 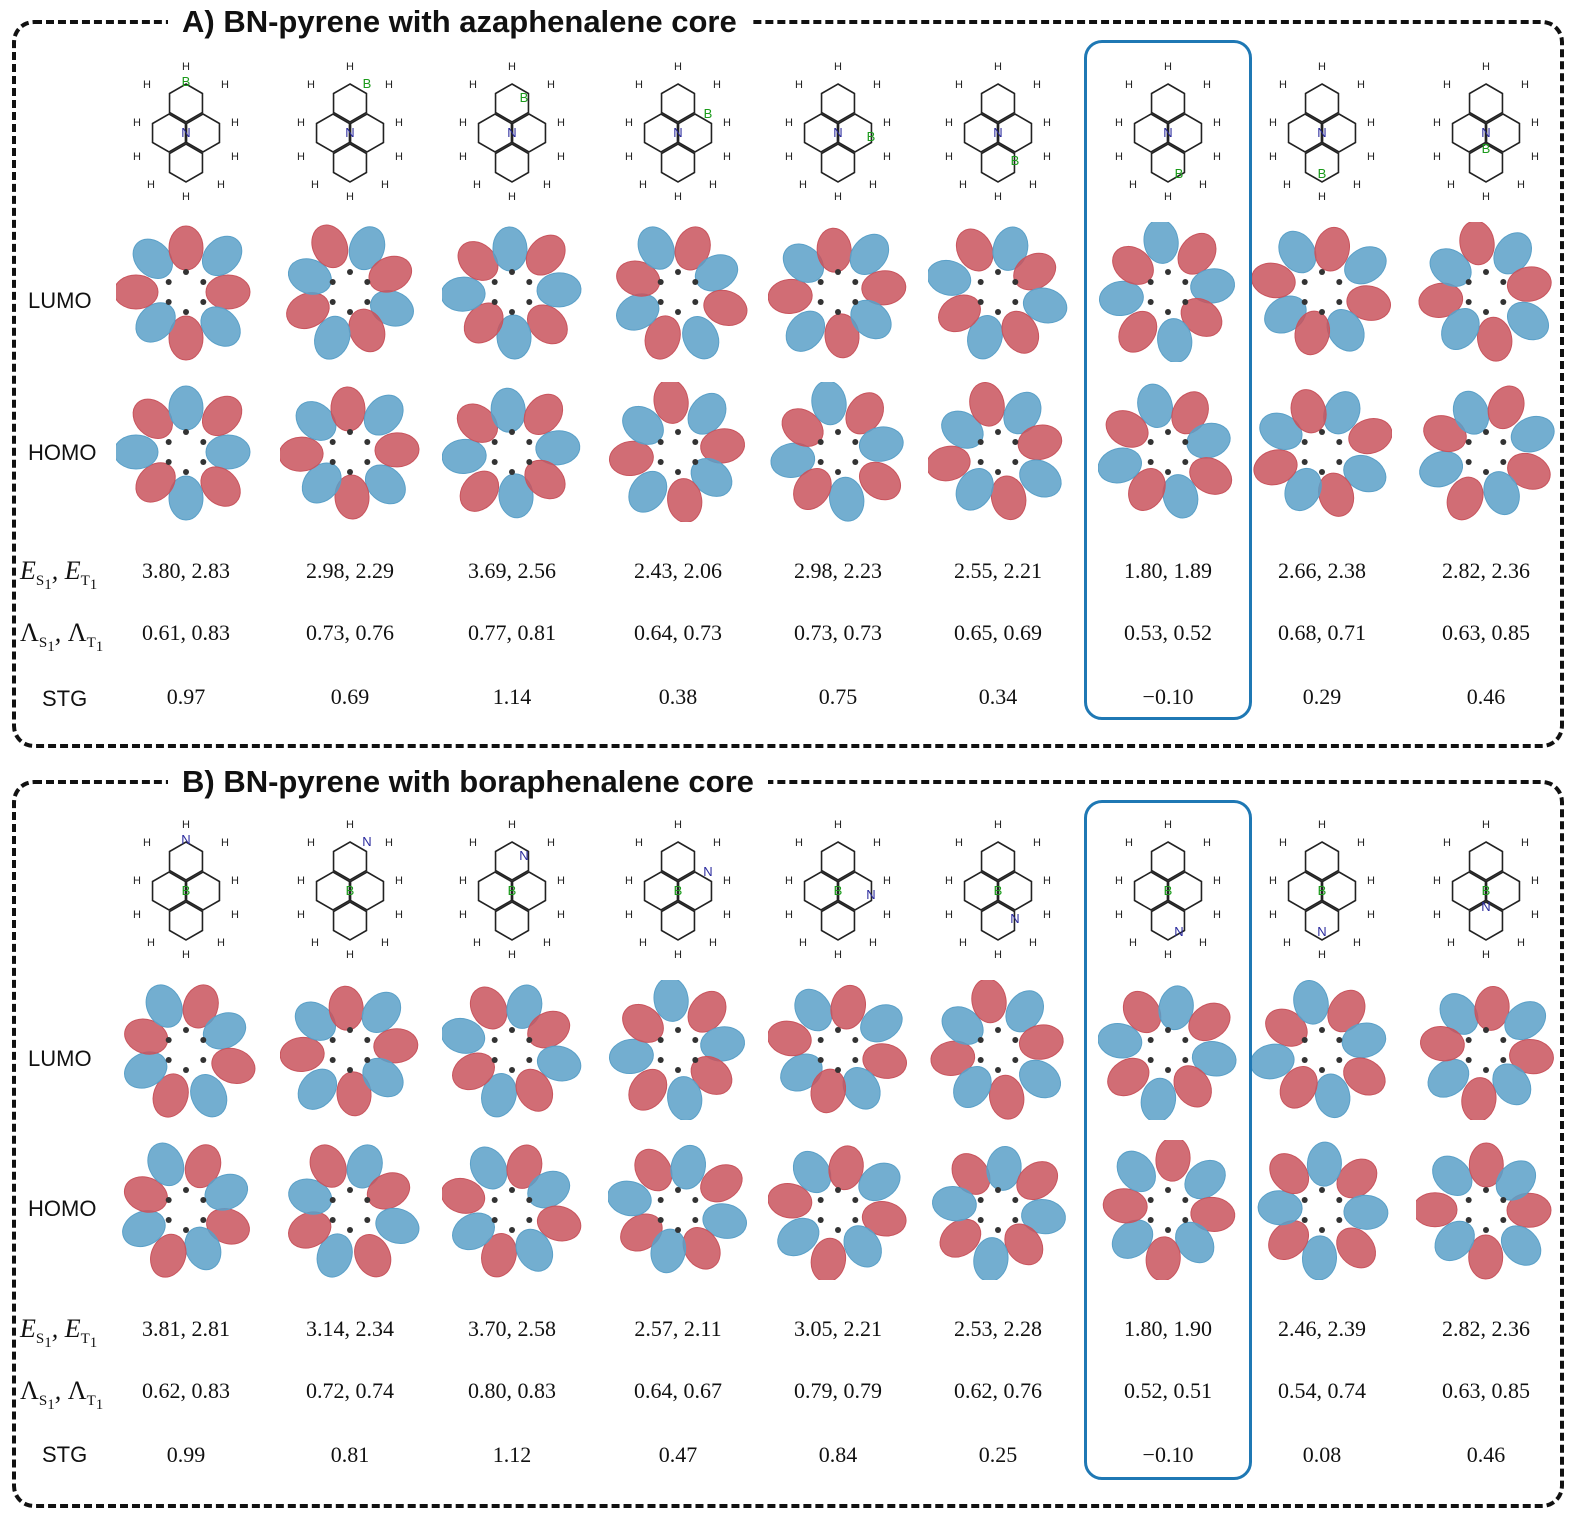 What do you see at coordinates (350, 1454) in the screenshot?
I see `stg-value: 0.81` at bounding box center [350, 1454].